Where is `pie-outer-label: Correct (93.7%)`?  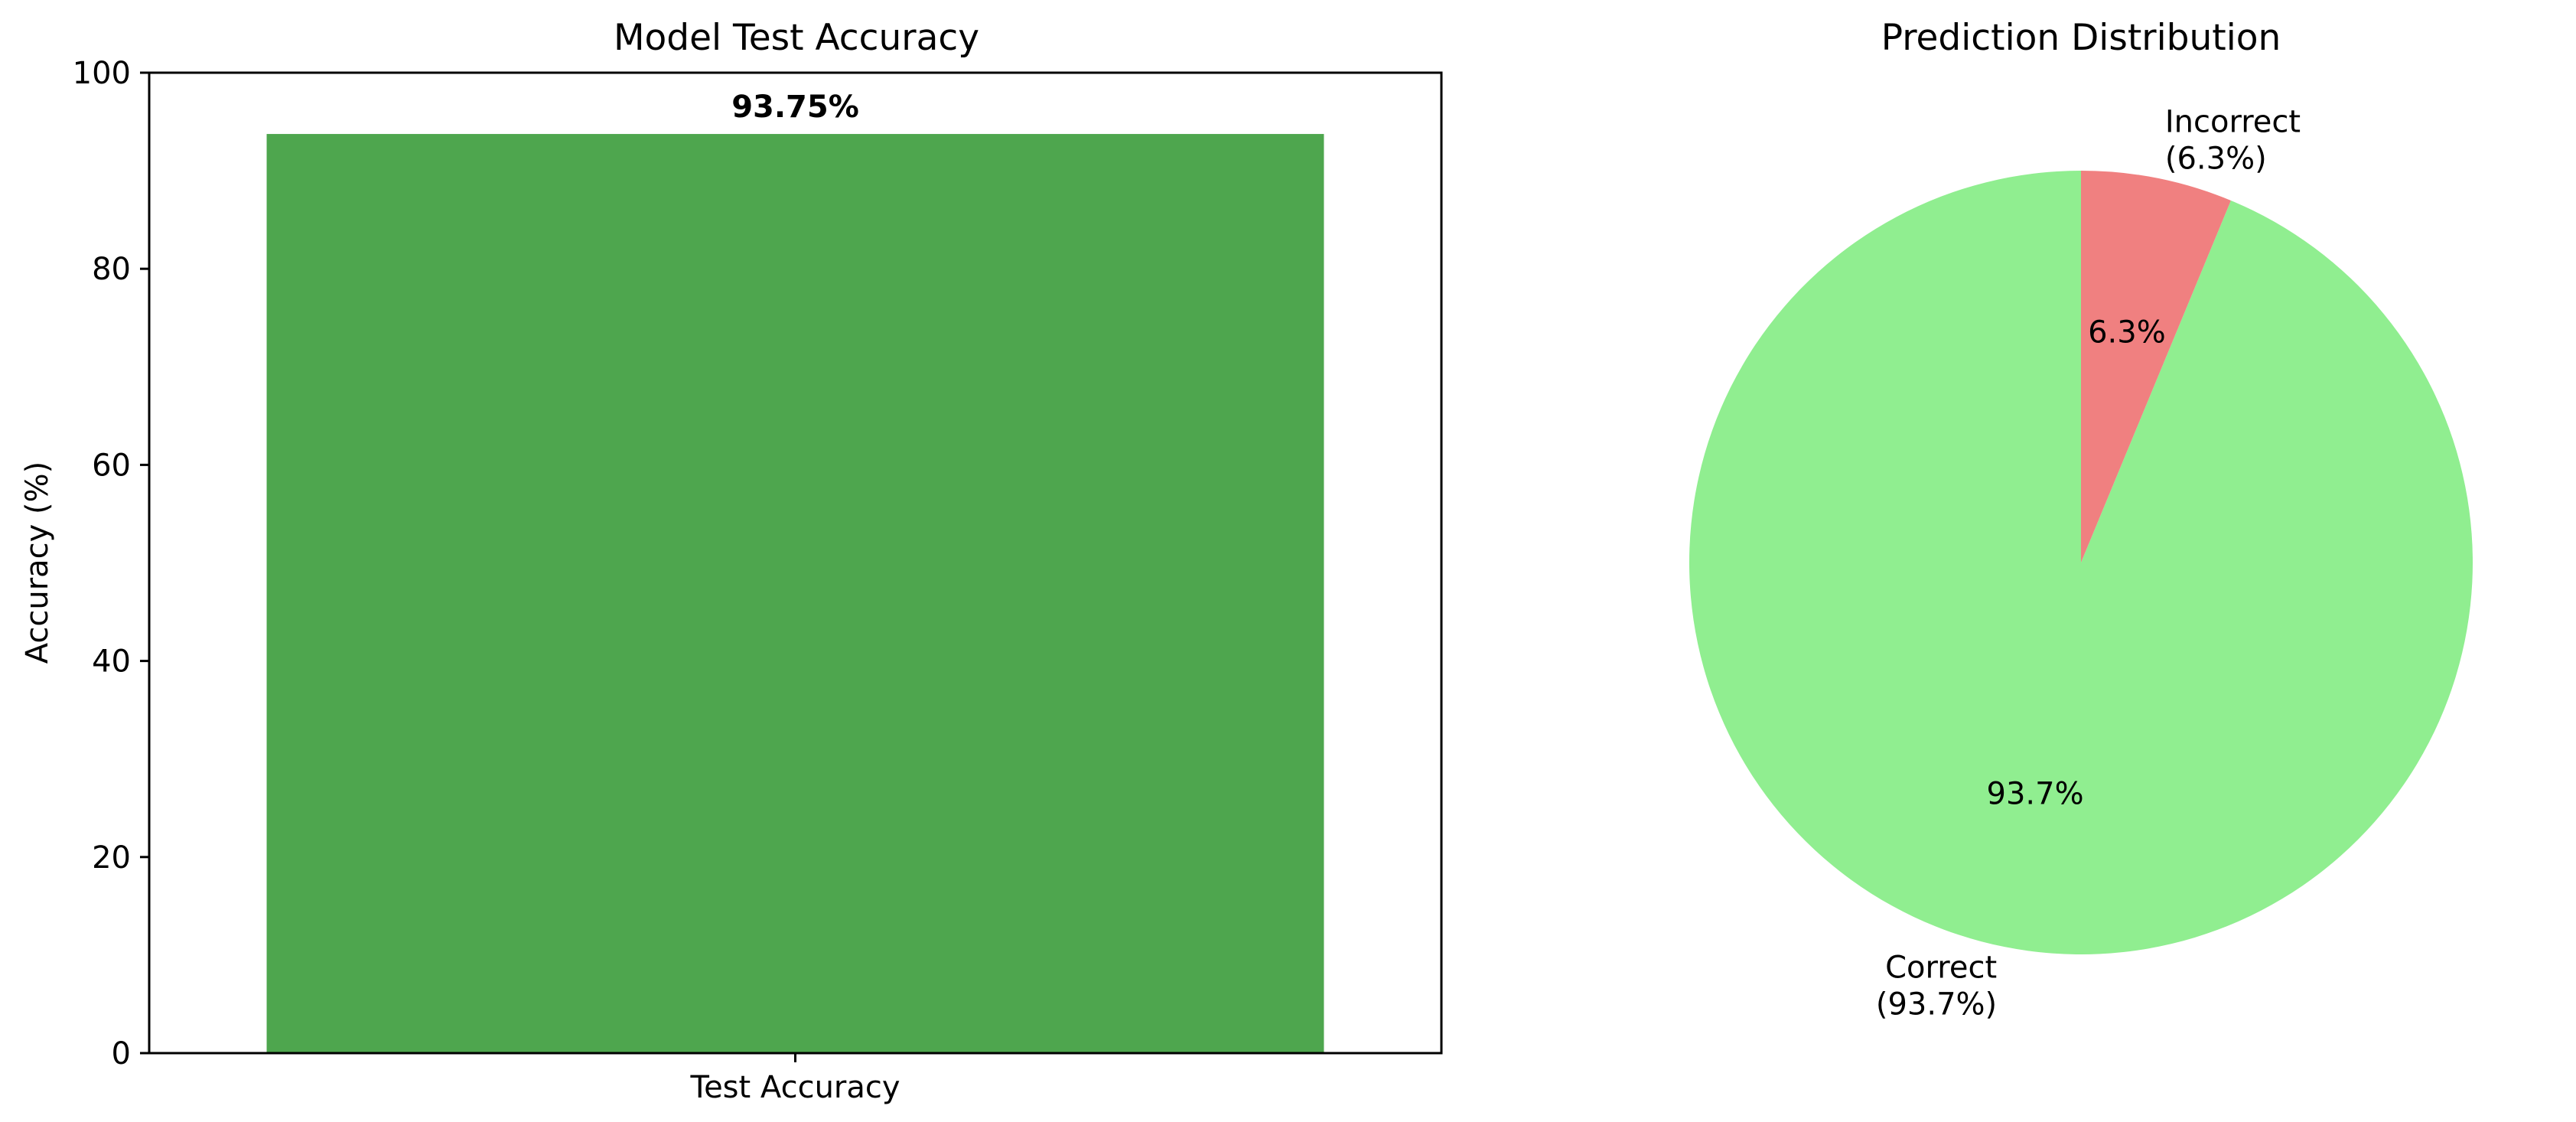 pie-outer-label: Correct (93.7%) is located at coordinates (1937, 986).